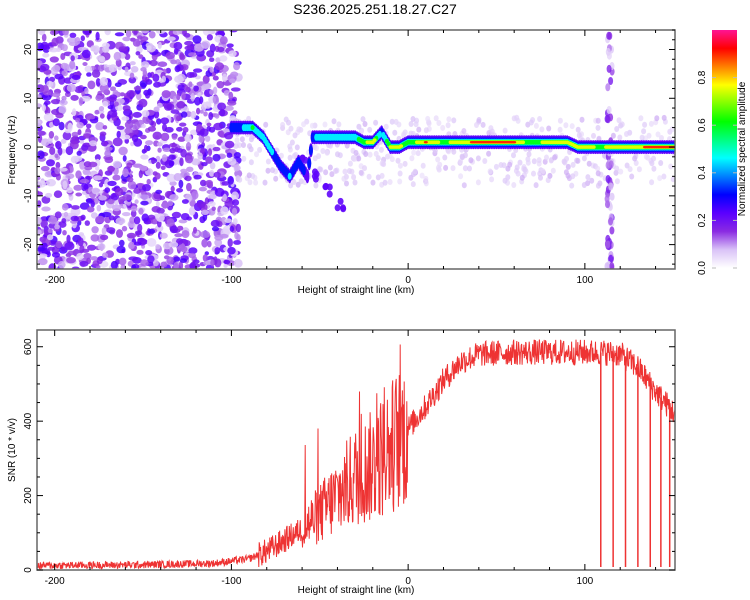 The width and height of the screenshot is (750, 600). I want to click on y-tick-label: 200, so click(28, 495).